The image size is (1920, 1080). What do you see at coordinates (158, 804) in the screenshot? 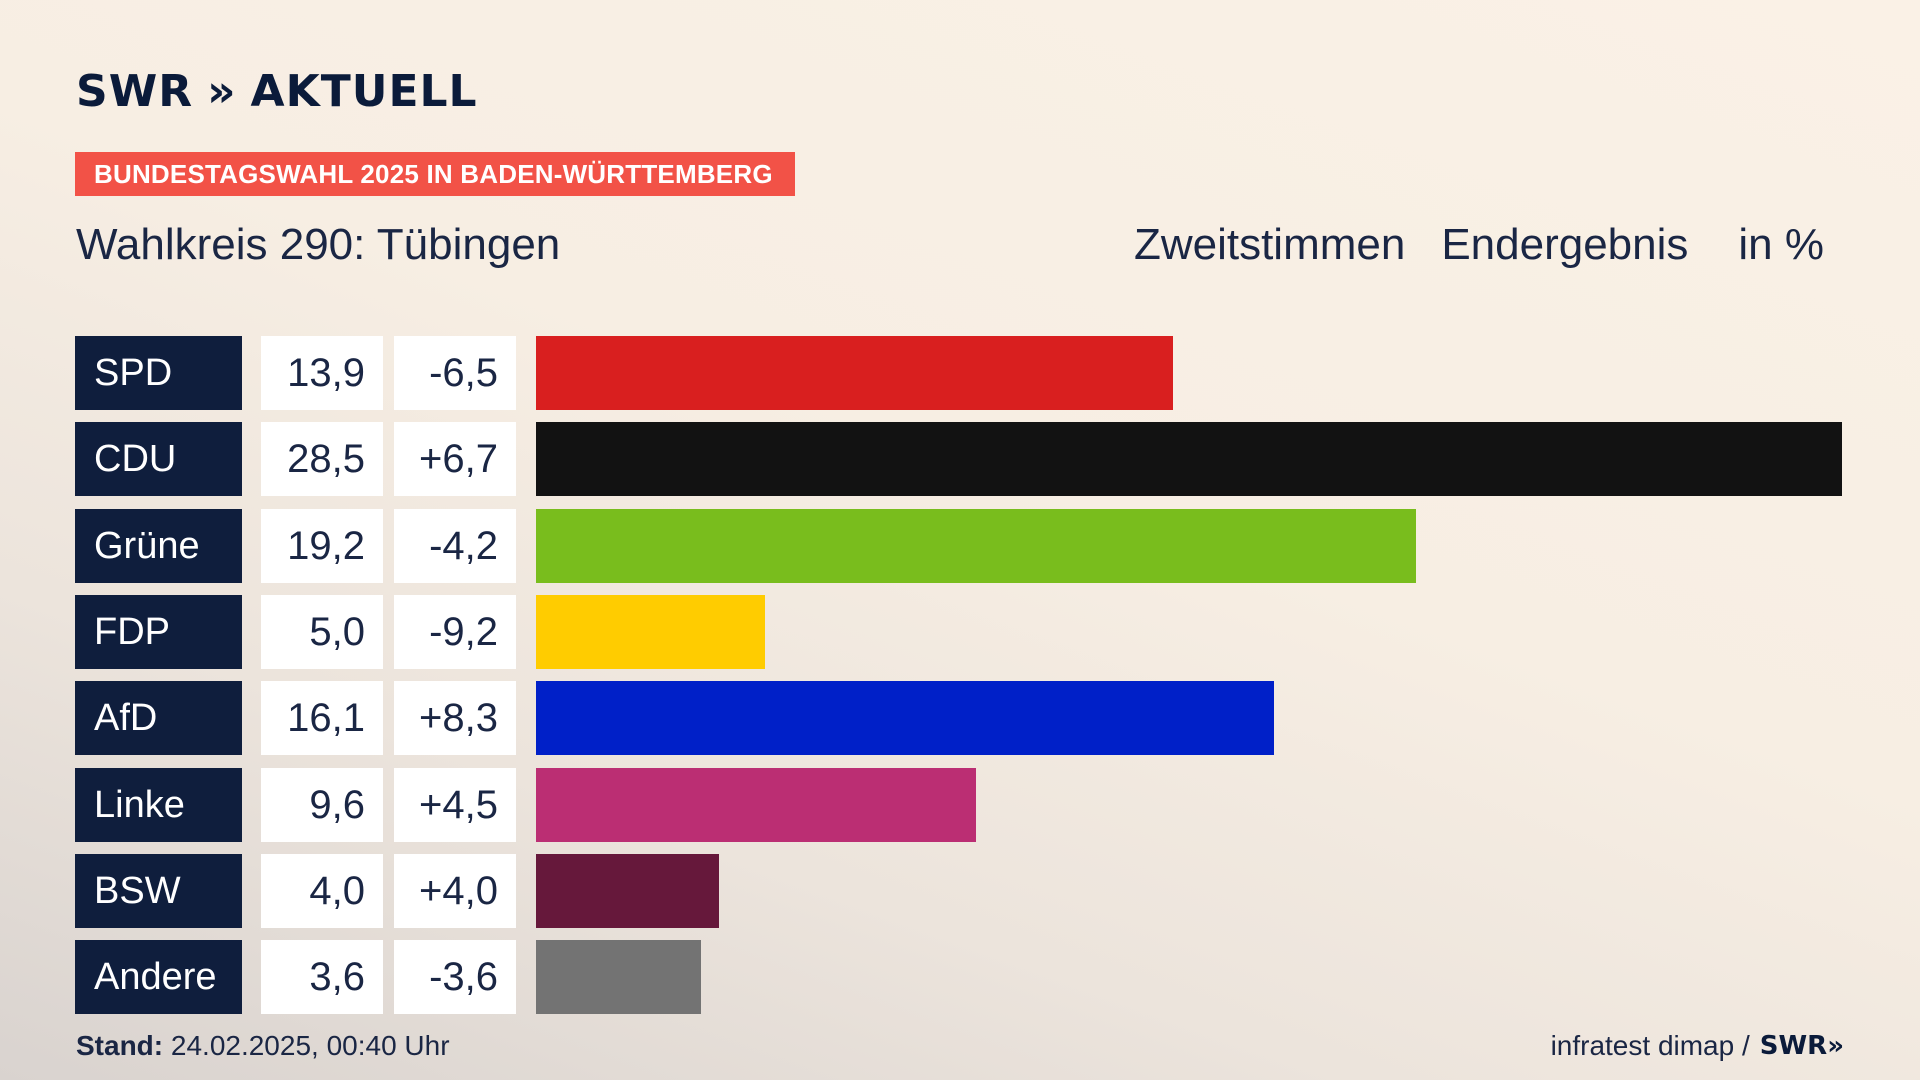
I see `party-label: Linke` at bounding box center [158, 804].